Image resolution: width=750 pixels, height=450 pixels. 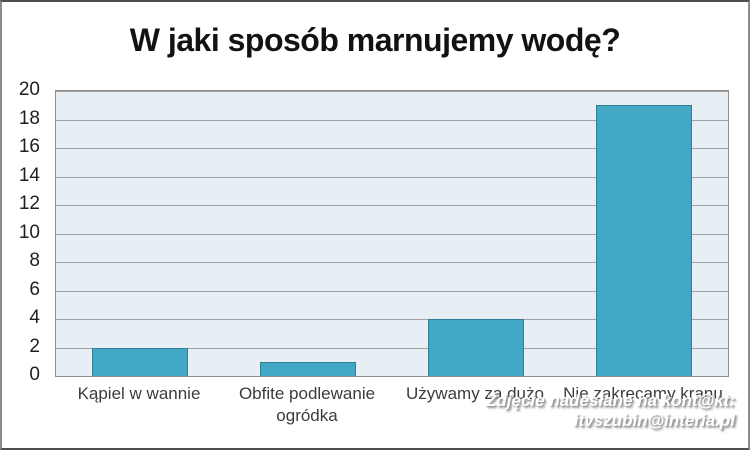 I want to click on y-tick-label: 8, so click(x=34, y=260).